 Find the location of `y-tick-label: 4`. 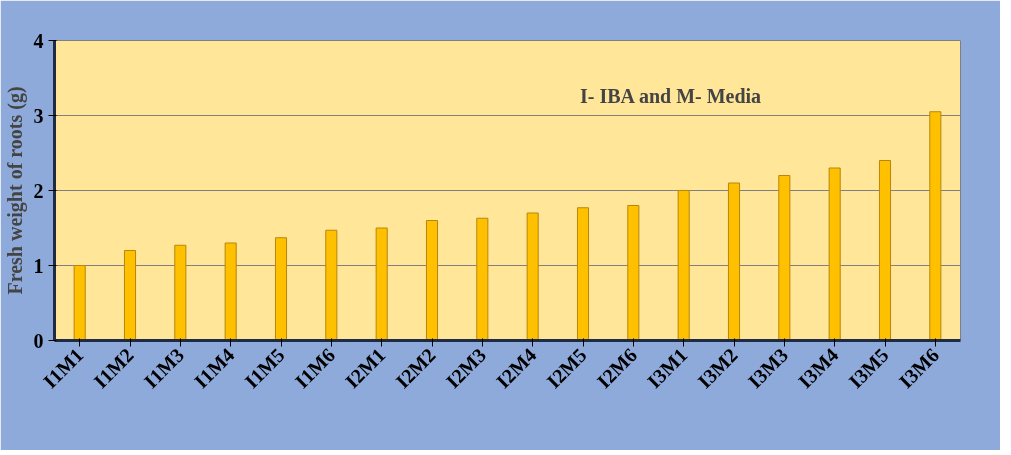

y-tick-label: 4 is located at coordinates (38, 40).